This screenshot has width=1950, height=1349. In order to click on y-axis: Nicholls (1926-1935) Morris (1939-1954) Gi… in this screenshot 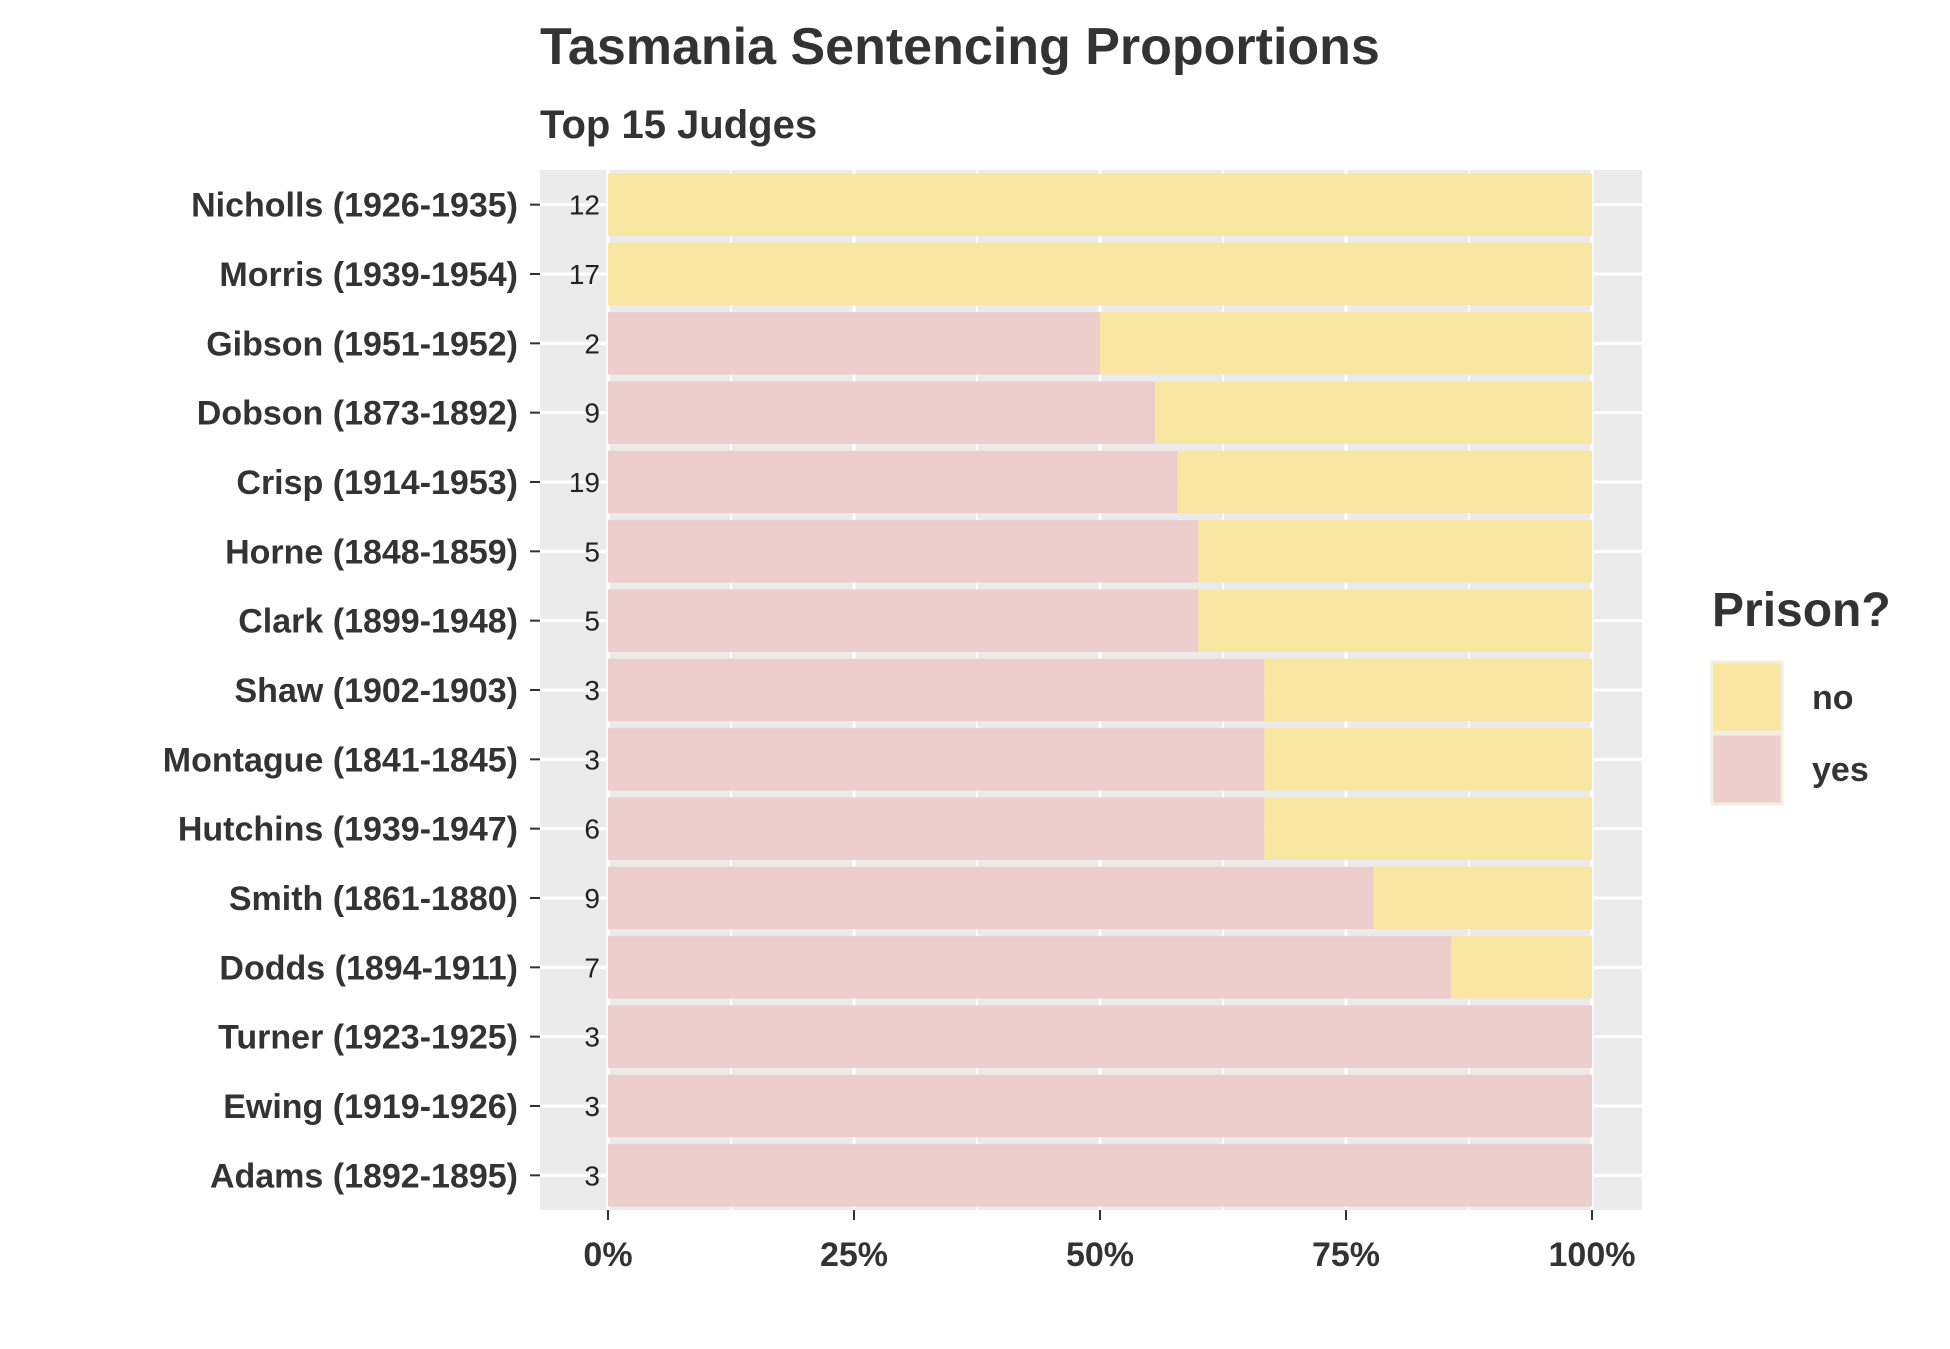, I will do `click(351, 691)`.